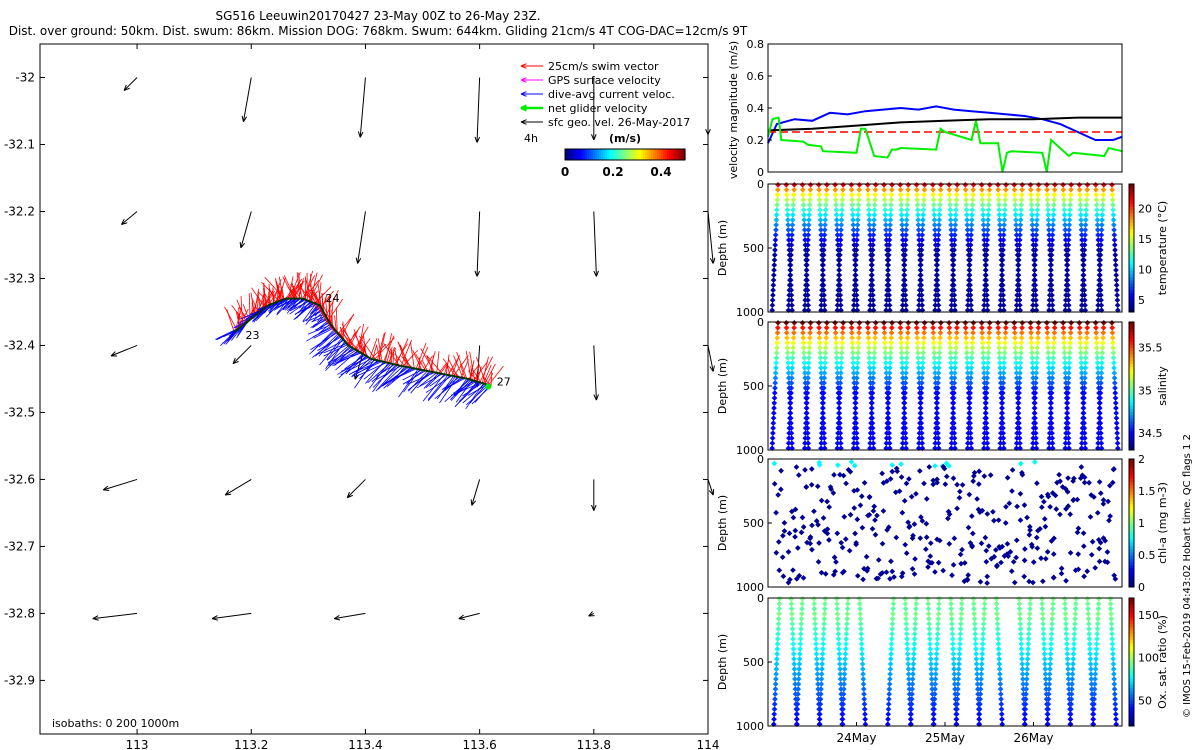 Image resolution: width=1200 pixels, height=750 pixels. Describe the element at coordinates (622, 154) in the screenshot. I see `colorbar-segment` at that location.